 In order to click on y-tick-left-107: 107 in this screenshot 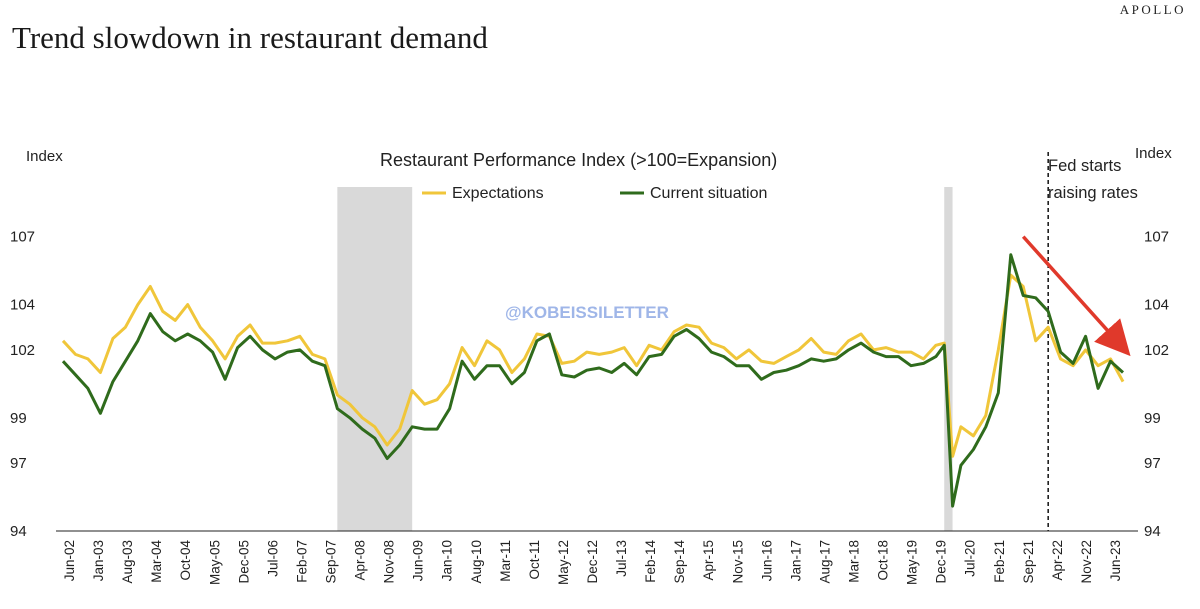, I will do `click(22, 237)`.